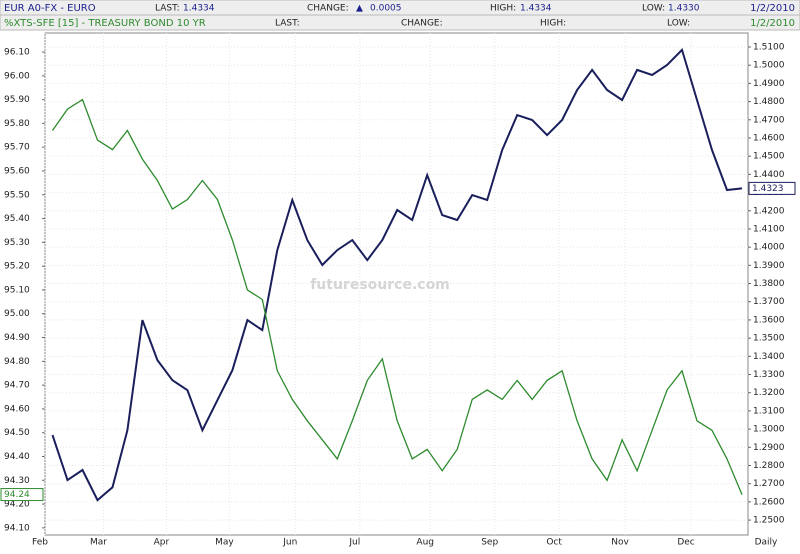  Describe the element at coordinates (769, 430) in the screenshot. I see `y2-tick-label: 1.3000` at that location.